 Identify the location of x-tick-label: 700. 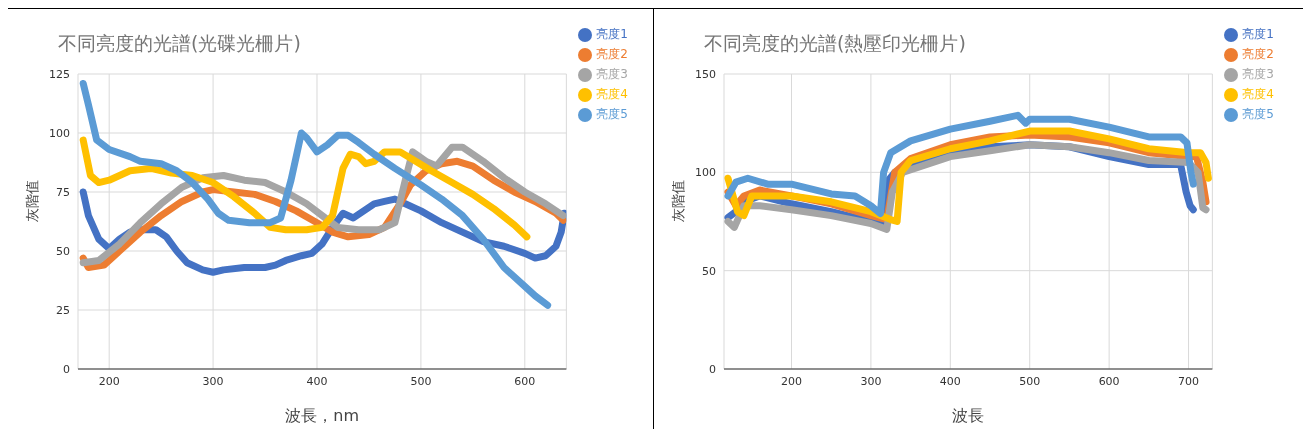
(1189, 381).